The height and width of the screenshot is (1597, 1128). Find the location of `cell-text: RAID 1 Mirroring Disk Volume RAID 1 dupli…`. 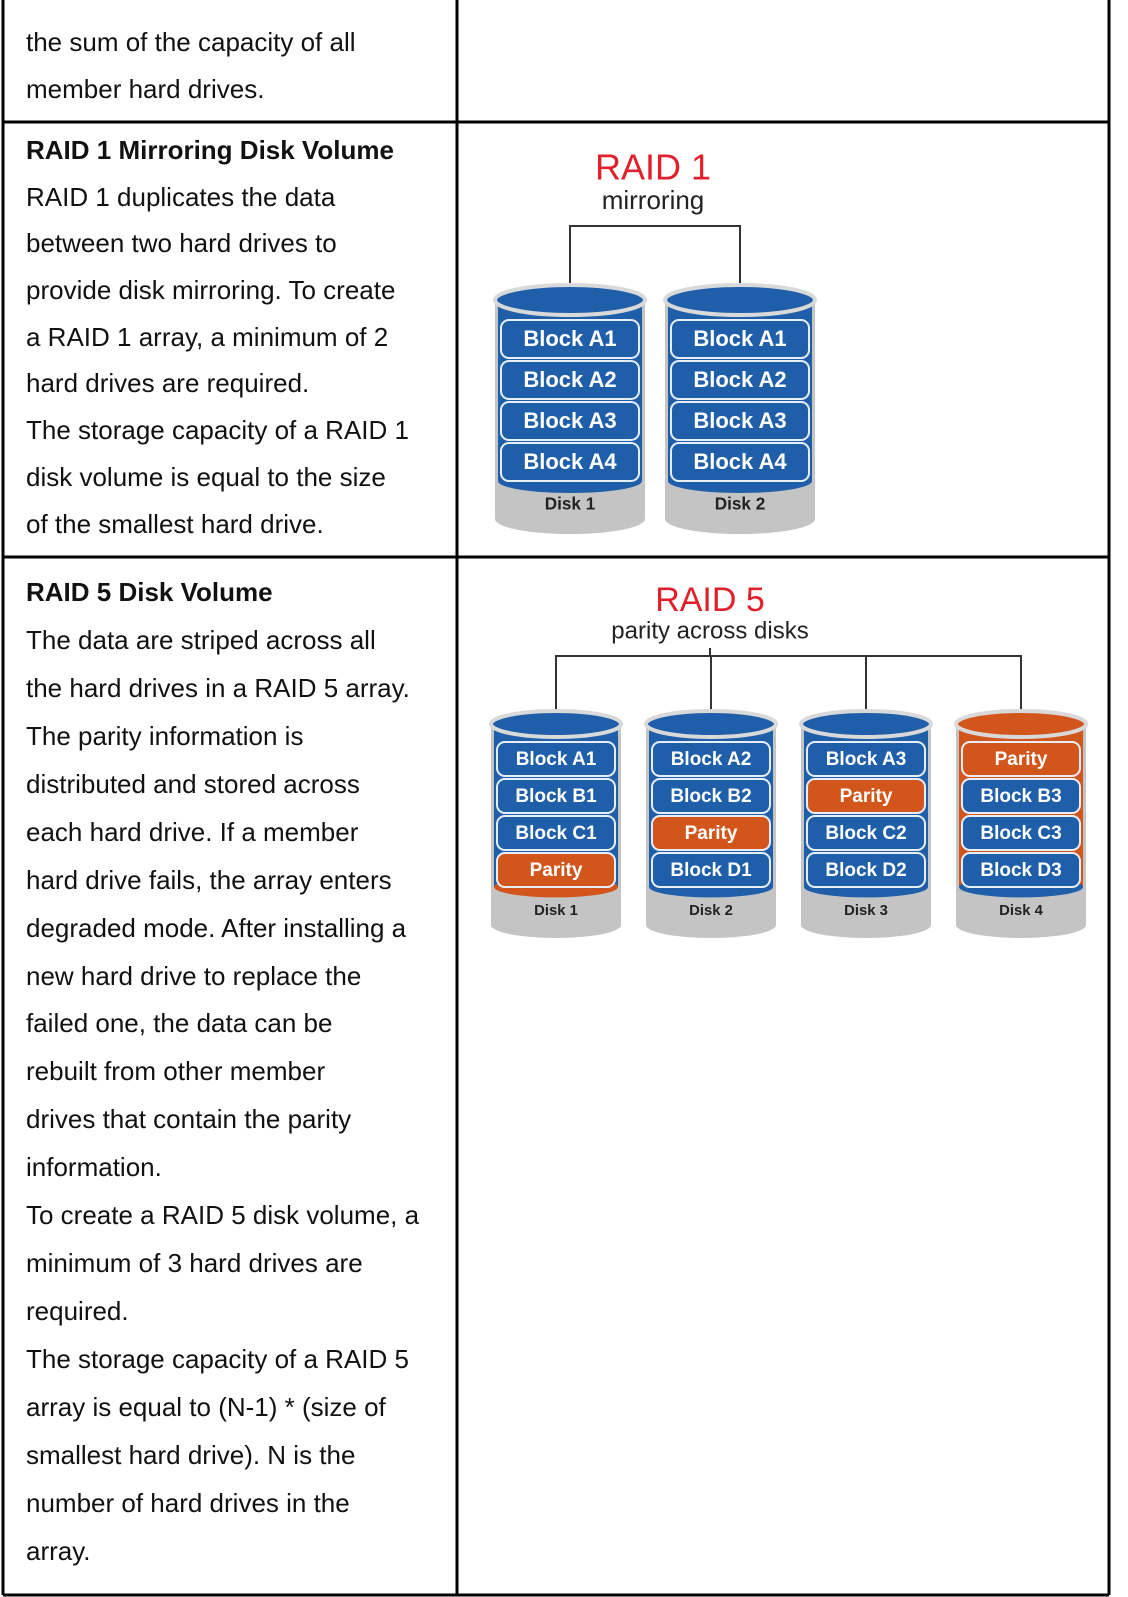

cell-text: RAID 1 Mirroring Disk Volume RAID 1 dupli… is located at coordinates (241, 337).